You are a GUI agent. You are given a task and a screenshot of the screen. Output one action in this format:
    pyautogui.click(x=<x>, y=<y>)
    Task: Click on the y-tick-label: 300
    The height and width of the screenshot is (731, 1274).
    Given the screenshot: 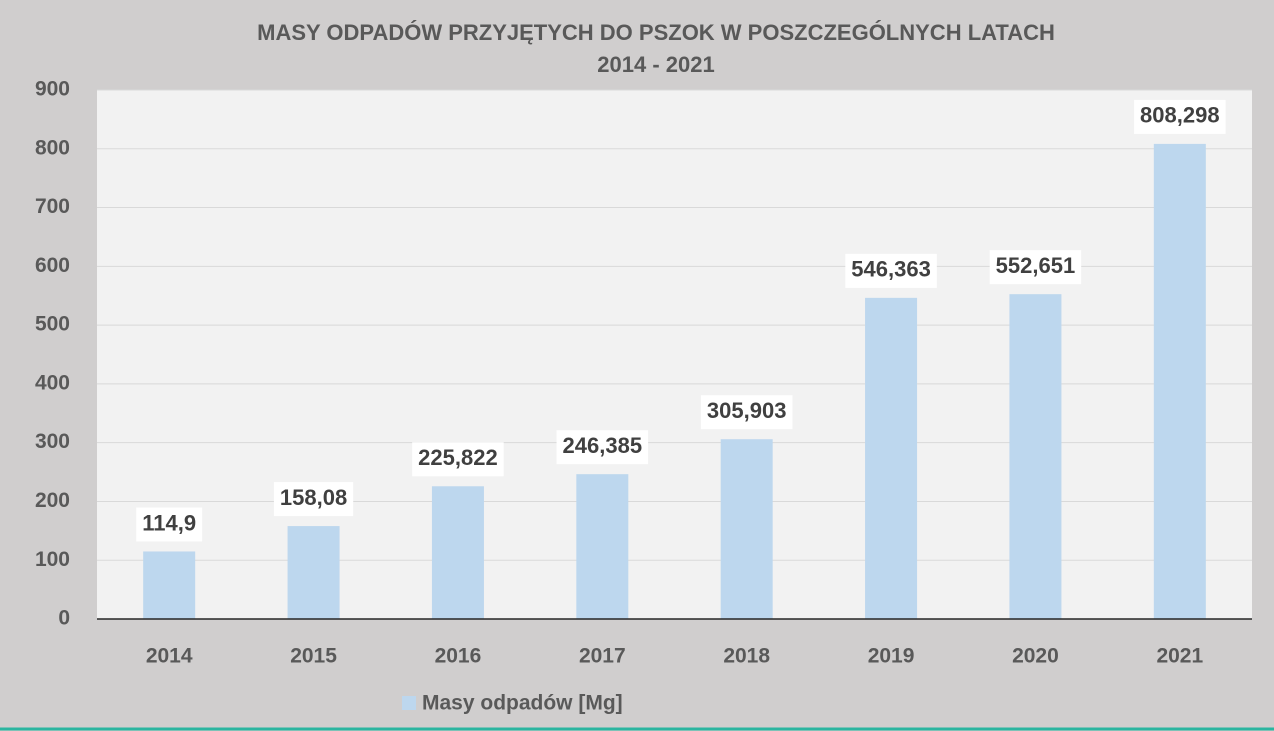 What is the action you would take?
    pyautogui.click(x=52, y=441)
    